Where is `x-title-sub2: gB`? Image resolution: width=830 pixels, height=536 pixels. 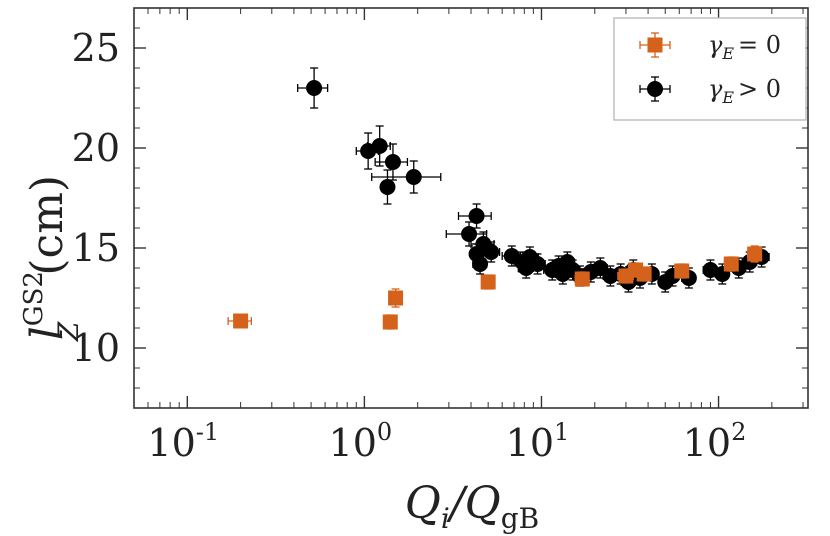 x-title-sub2: gB is located at coordinates (520, 518).